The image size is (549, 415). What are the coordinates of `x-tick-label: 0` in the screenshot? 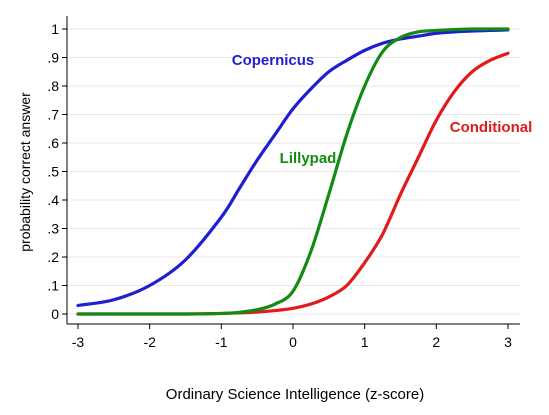 It's located at (293, 342).